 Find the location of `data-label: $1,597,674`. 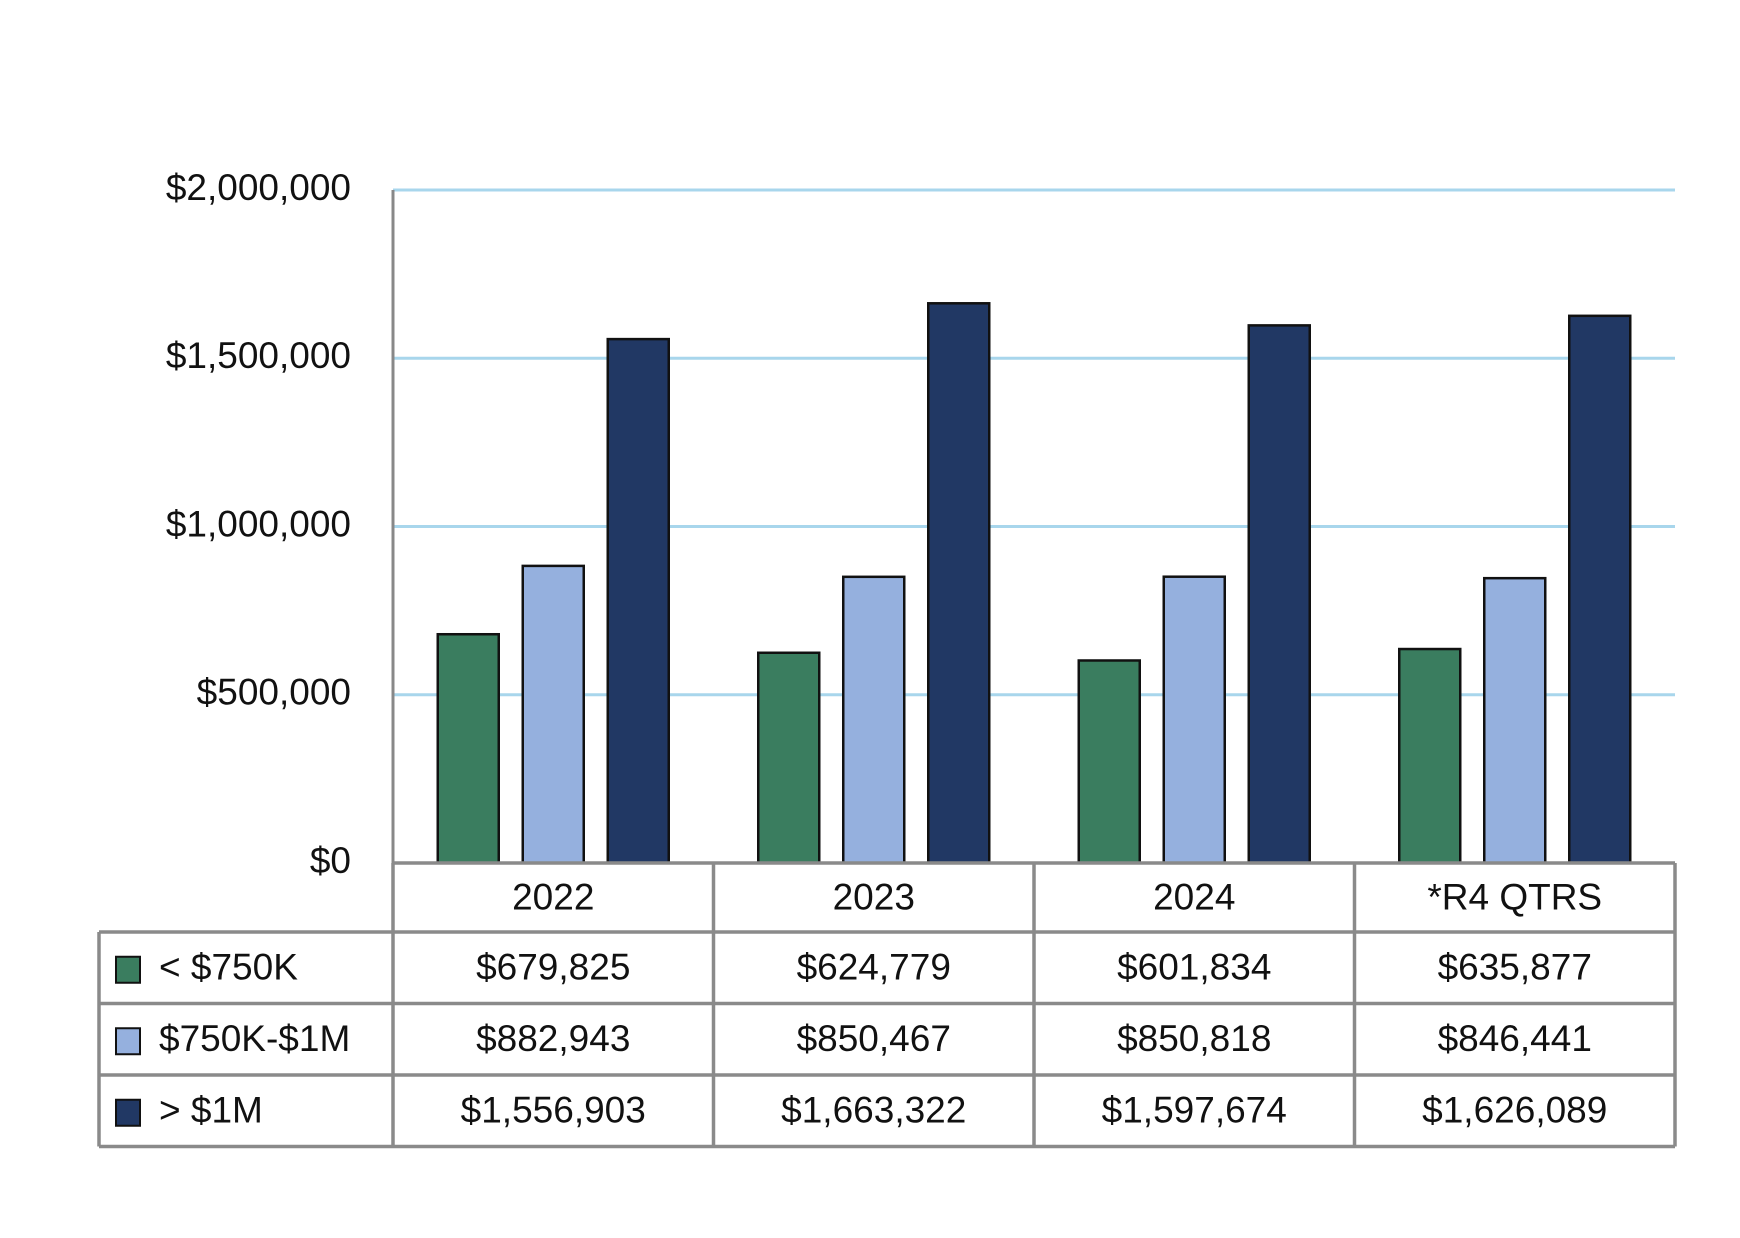

data-label: $1,597,674 is located at coordinates (1194, 1110).